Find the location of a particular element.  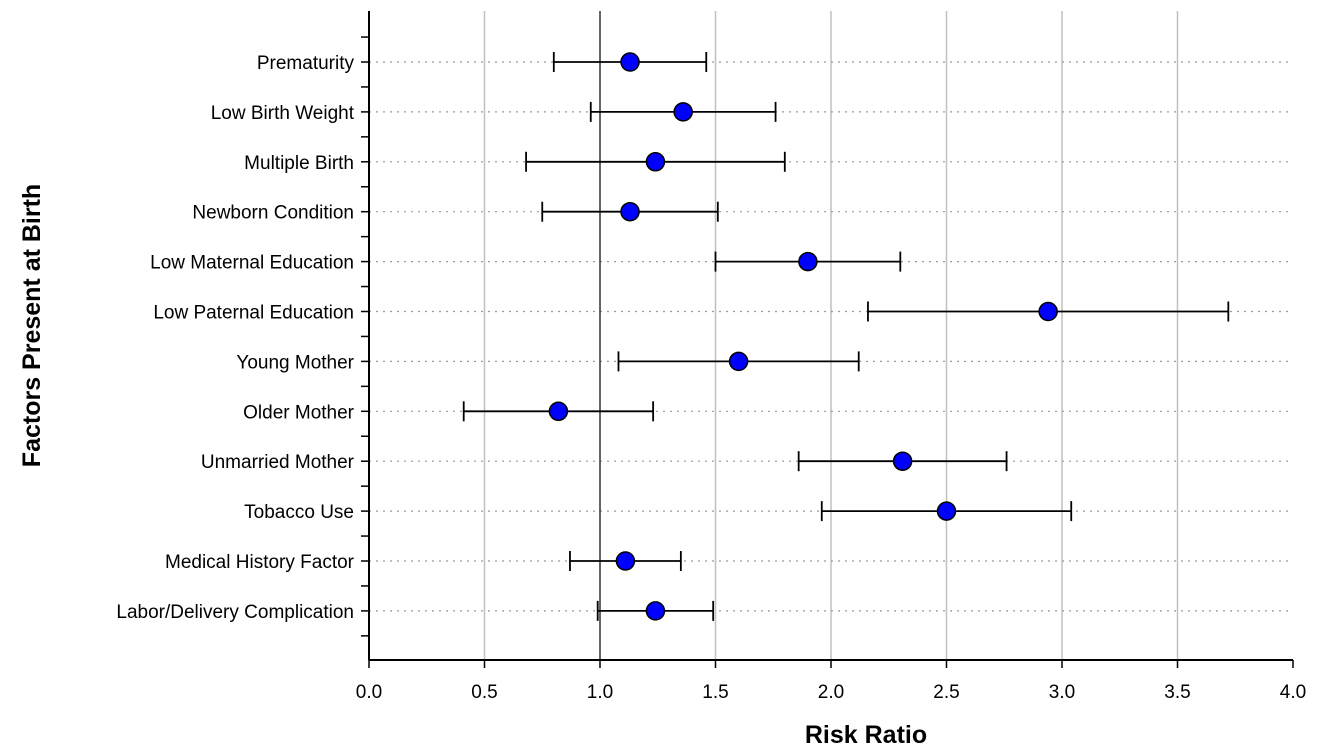

category-label: Unmarried Mother is located at coordinates (278, 462).